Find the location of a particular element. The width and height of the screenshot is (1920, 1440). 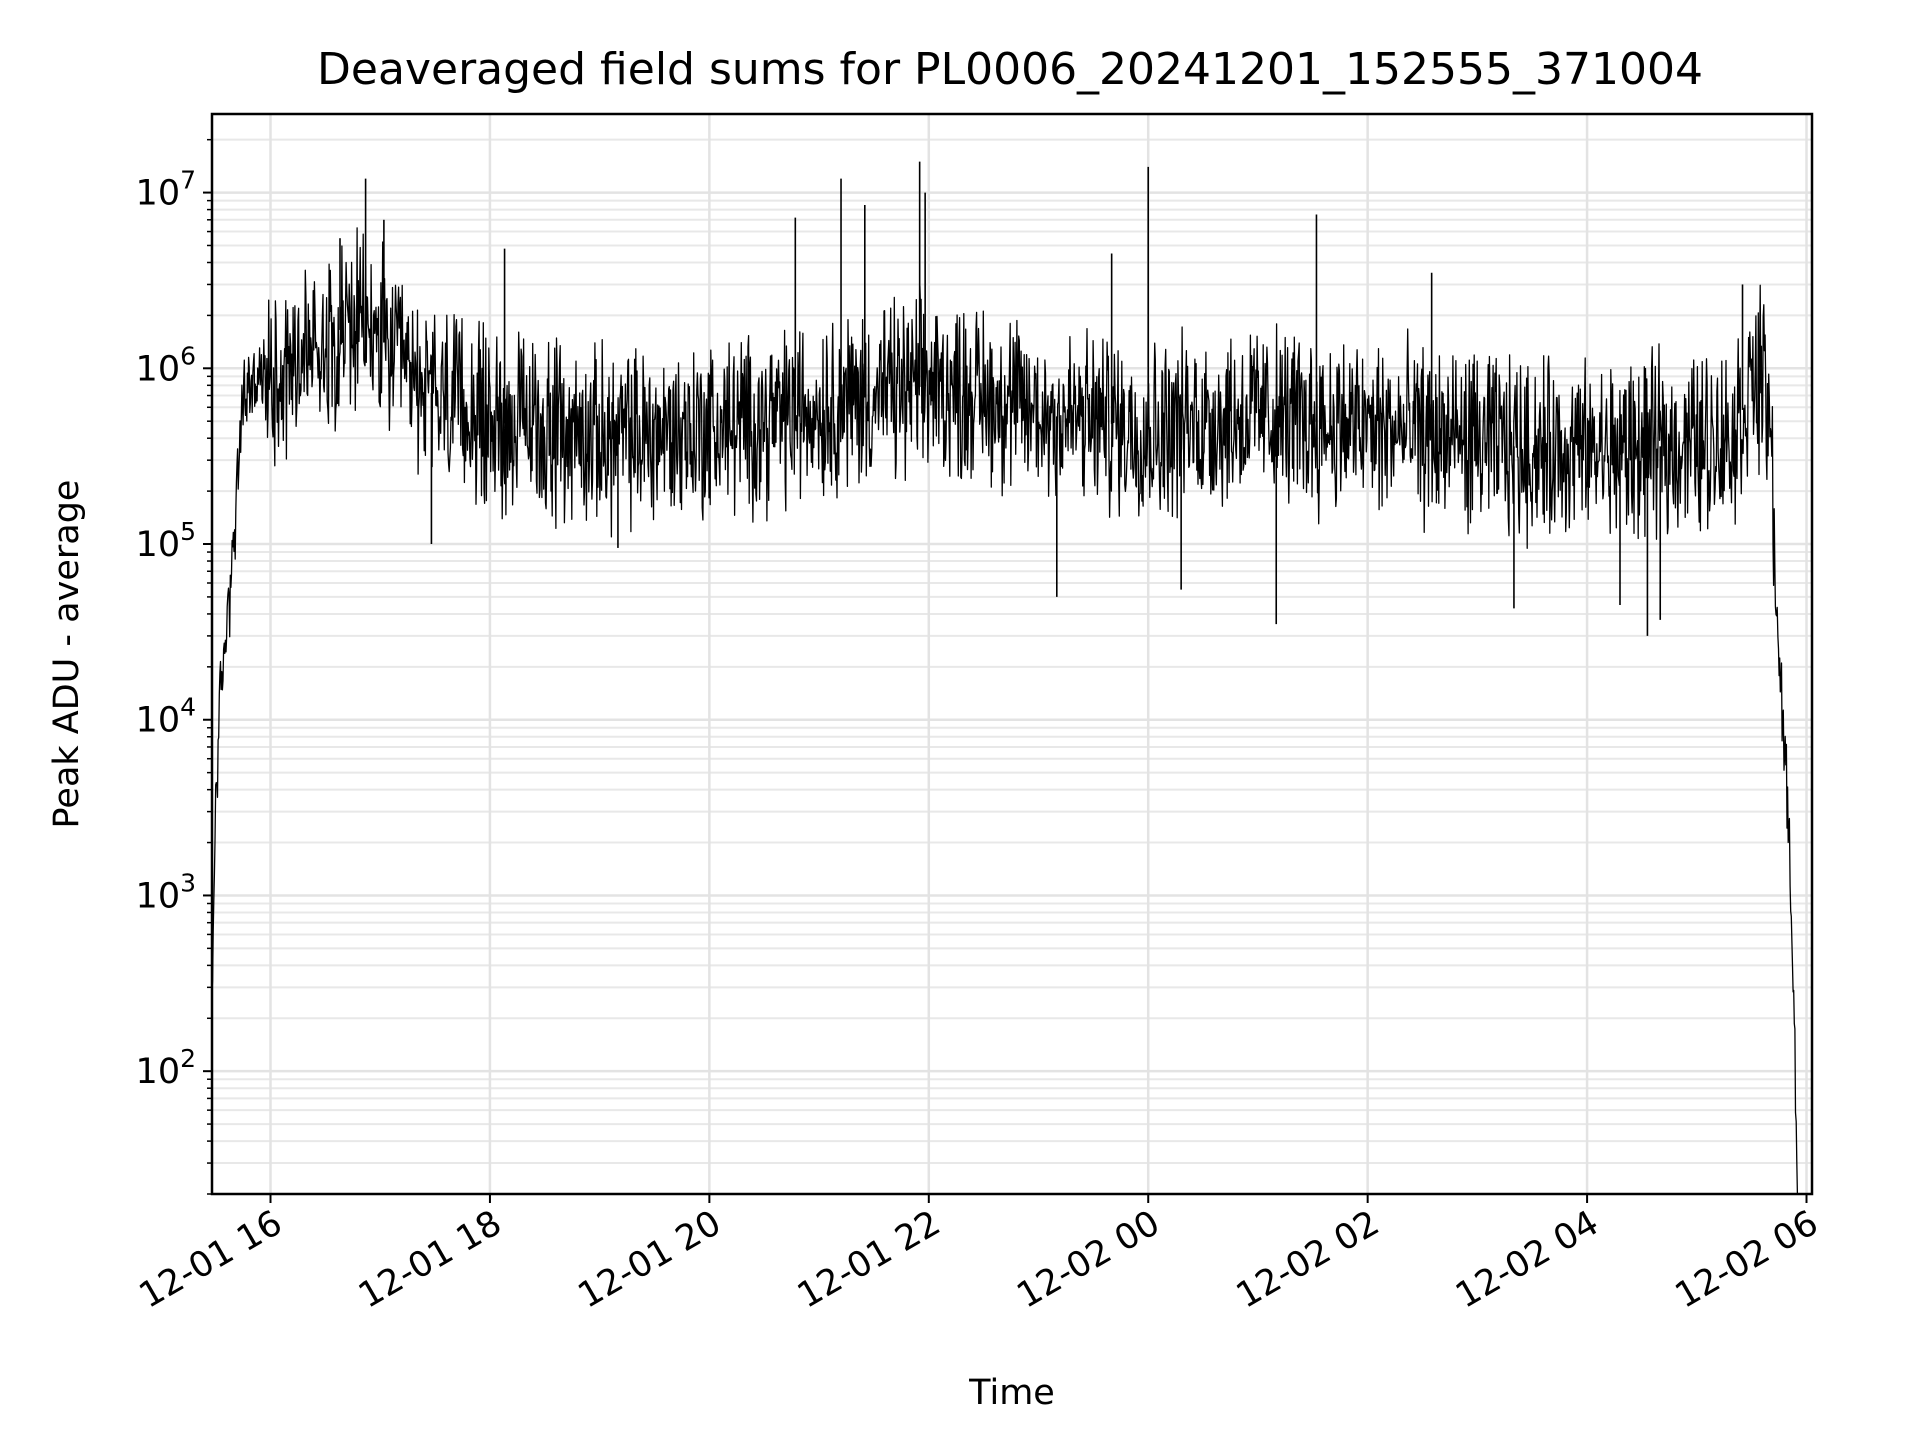

y-axis-label: Peak ADU - average is located at coordinates (67, 654).